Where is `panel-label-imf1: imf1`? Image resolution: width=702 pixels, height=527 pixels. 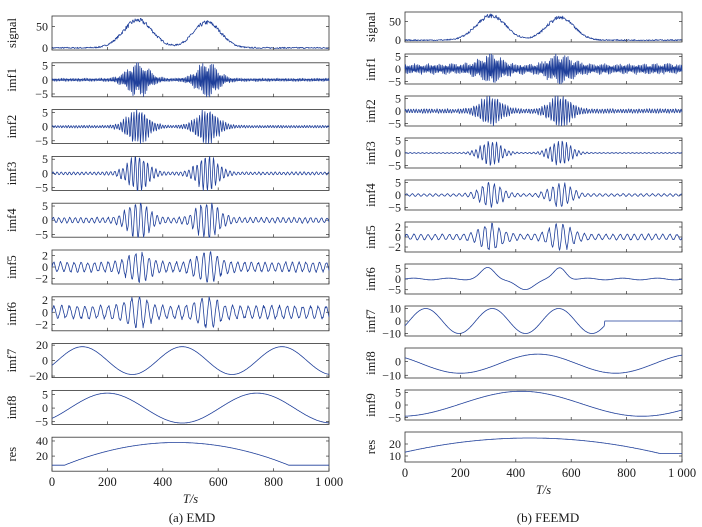 panel-label-imf1: imf1 is located at coordinates (371, 69).